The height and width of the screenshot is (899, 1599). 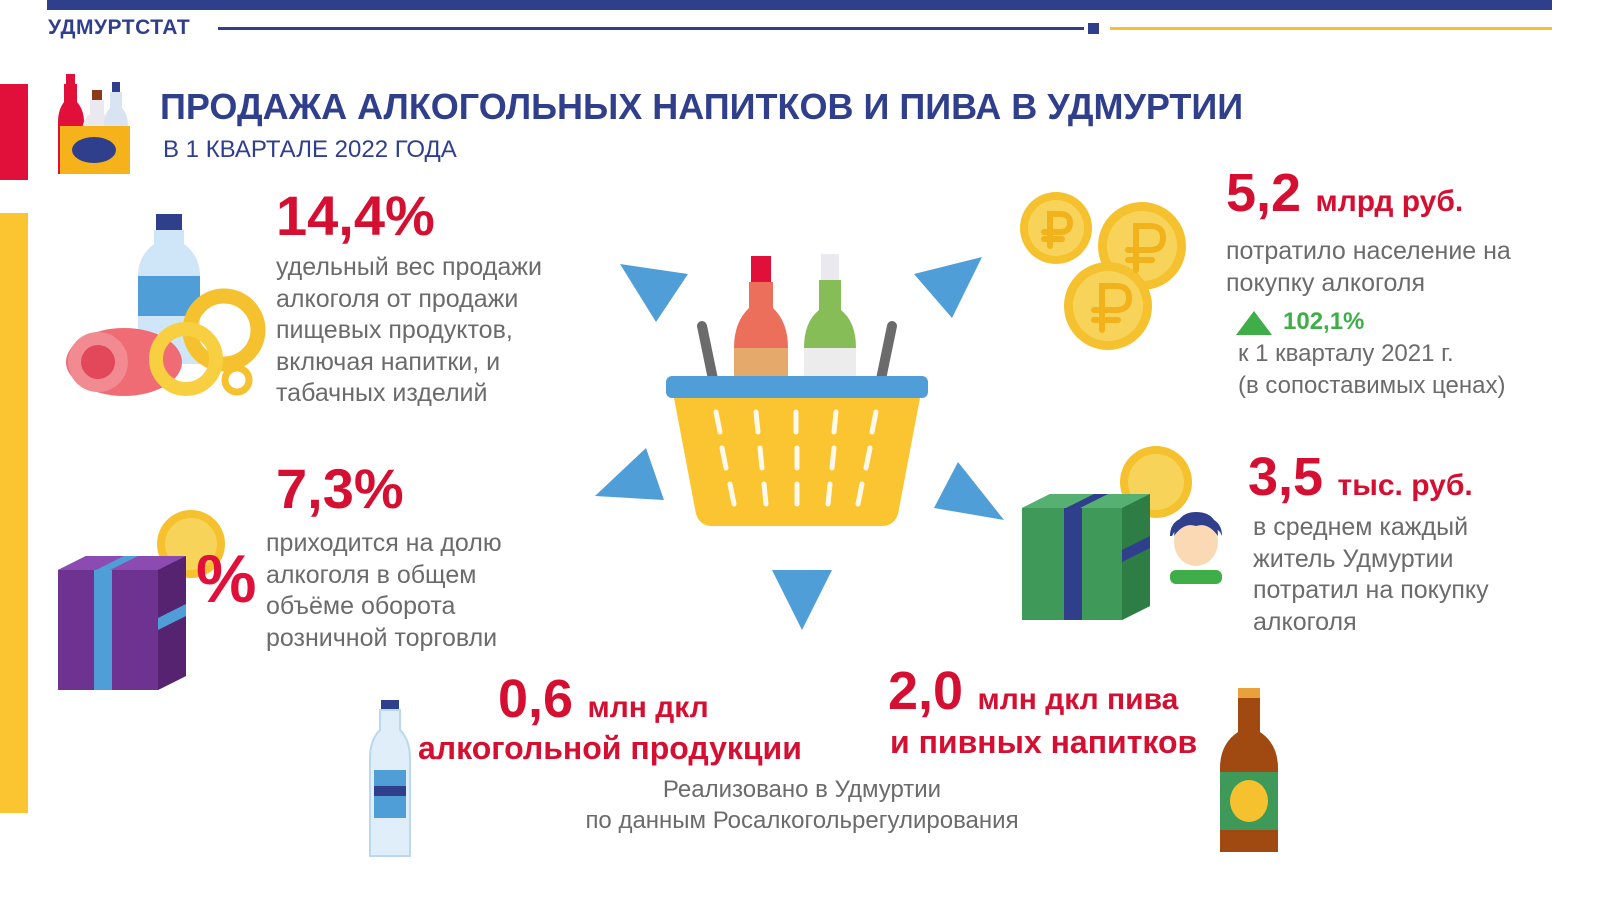 What do you see at coordinates (14, 132) in the screenshot?
I see `side-accent-red` at bounding box center [14, 132].